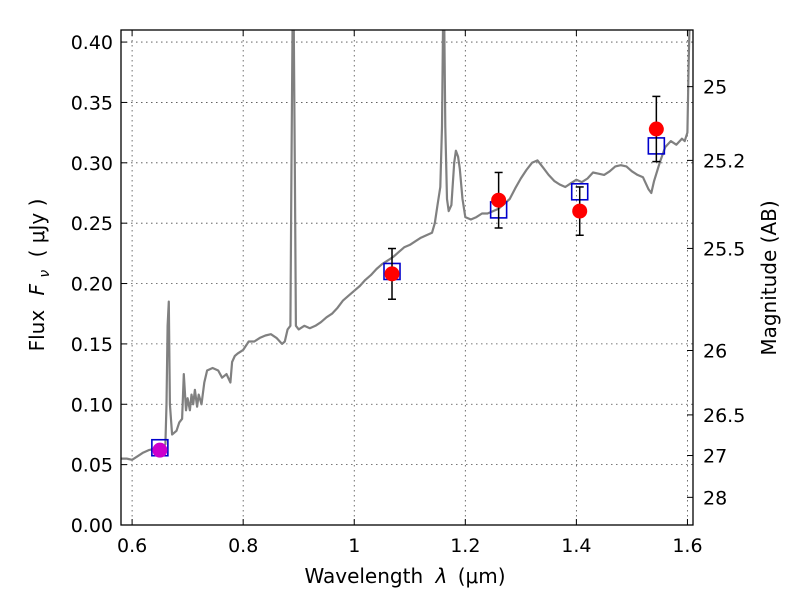 The height and width of the screenshot is (604, 800). What do you see at coordinates (576, 546) in the screenshot?
I see `x-tick-label: 1.4` at bounding box center [576, 546].